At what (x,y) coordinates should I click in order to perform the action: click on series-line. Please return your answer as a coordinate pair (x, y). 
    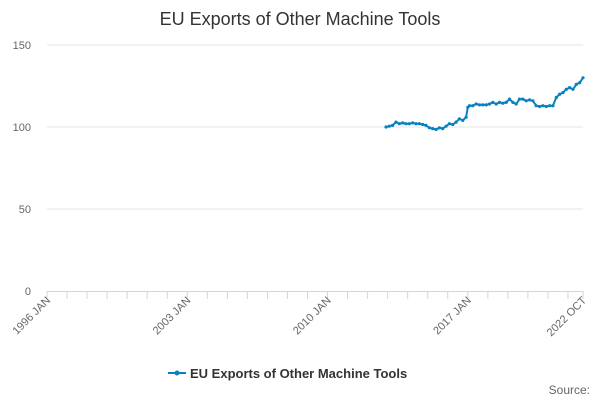
    Looking at the image, I should click on (484, 104).